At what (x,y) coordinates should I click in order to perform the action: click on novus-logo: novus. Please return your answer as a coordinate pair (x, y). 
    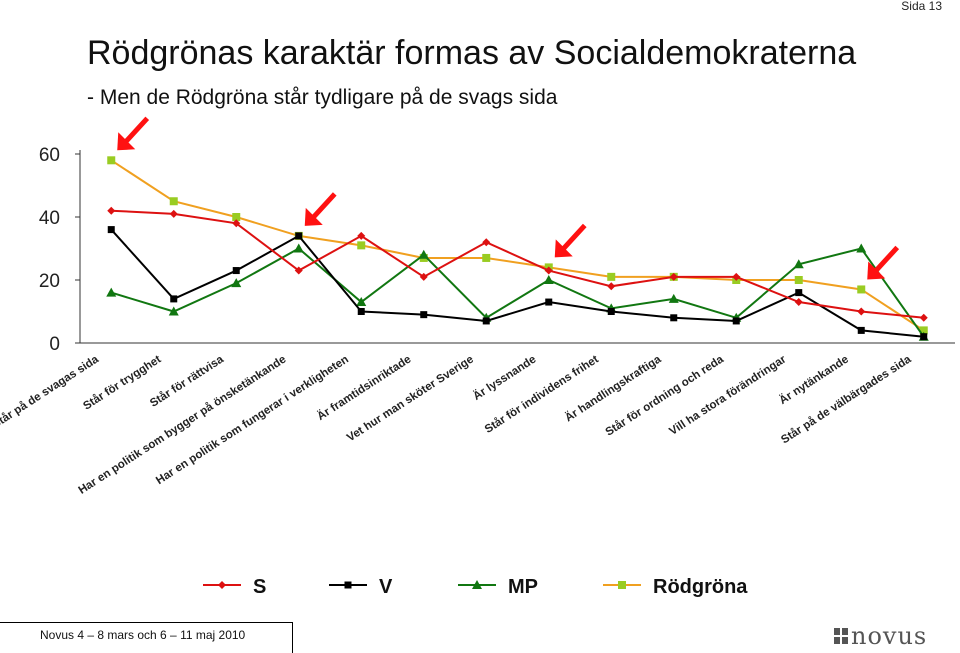
    Looking at the image, I should click on (880, 636).